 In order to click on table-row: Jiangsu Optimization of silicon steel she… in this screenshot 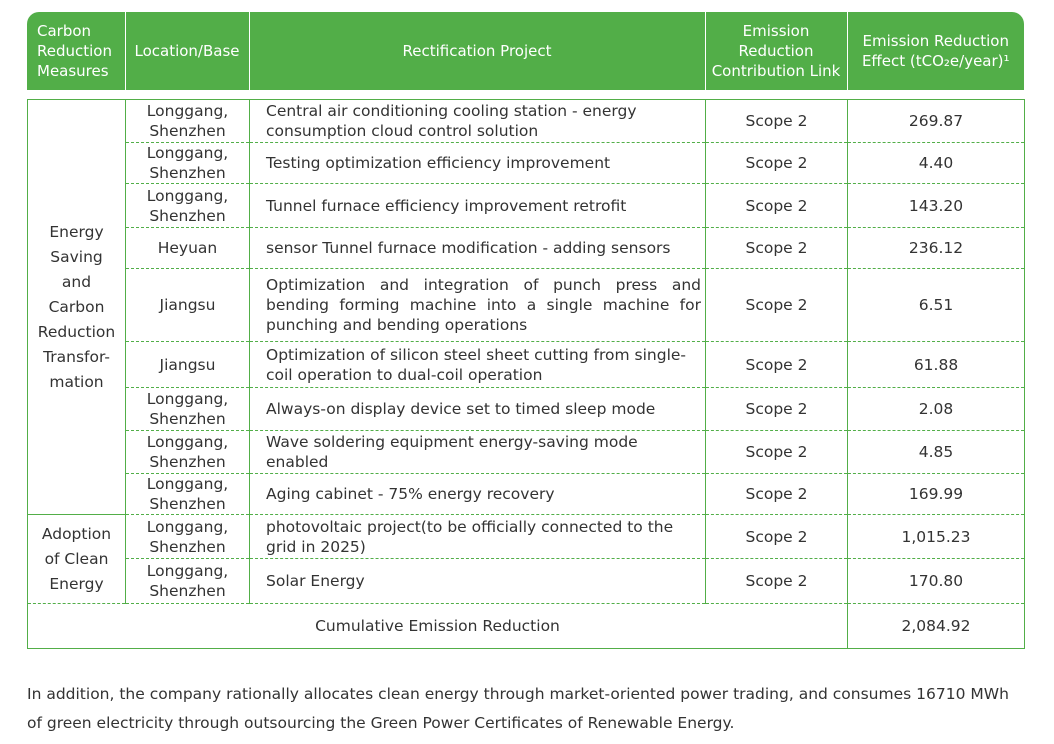, I will do `click(526, 364)`.